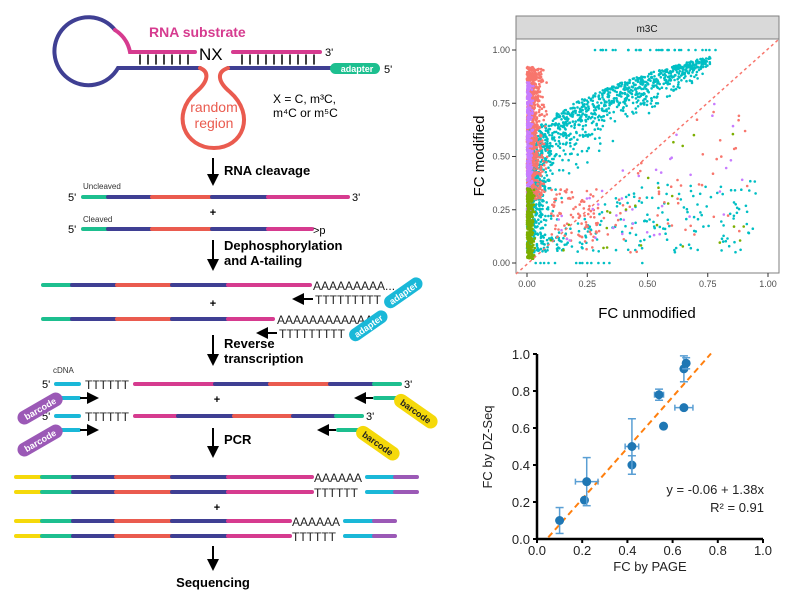 The height and width of the screenshot is (600, 800). What do you see at coordinates (312, 334) in the screenshot?
I see `polyT-primer-2: TTTTTTTTT` at bounding box center [312, 334].